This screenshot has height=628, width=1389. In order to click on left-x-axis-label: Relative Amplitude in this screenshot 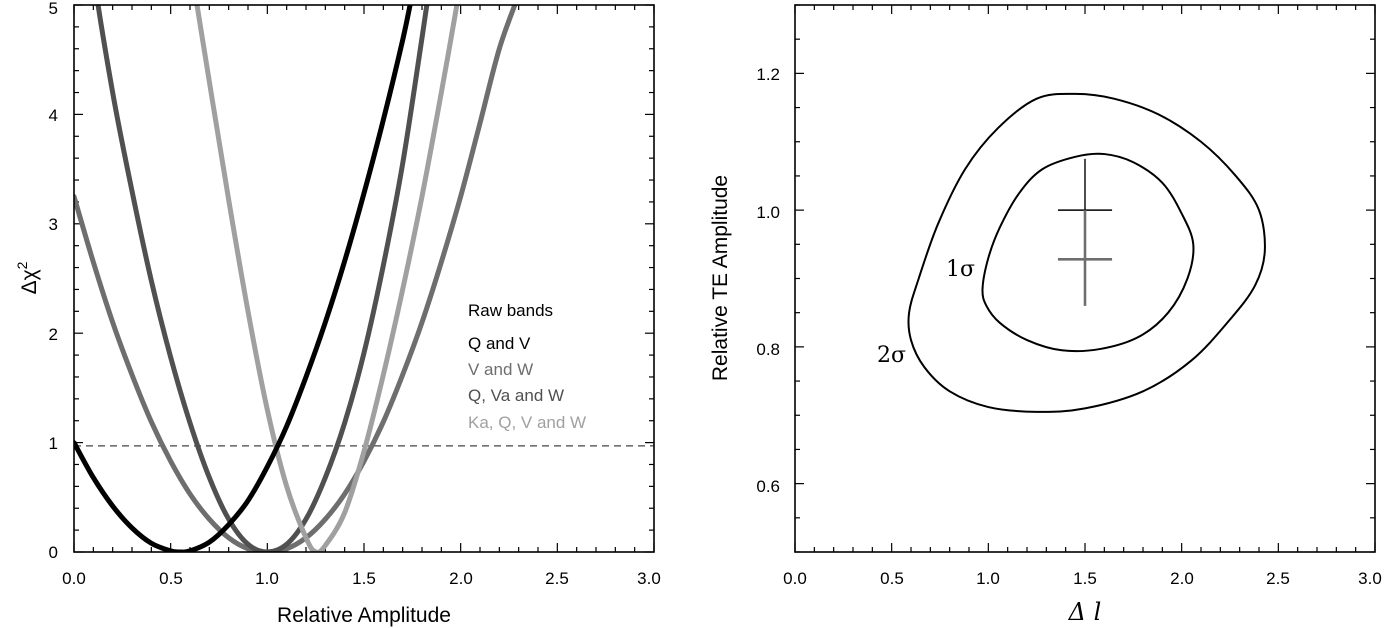, I will do `click(364, 615)`.